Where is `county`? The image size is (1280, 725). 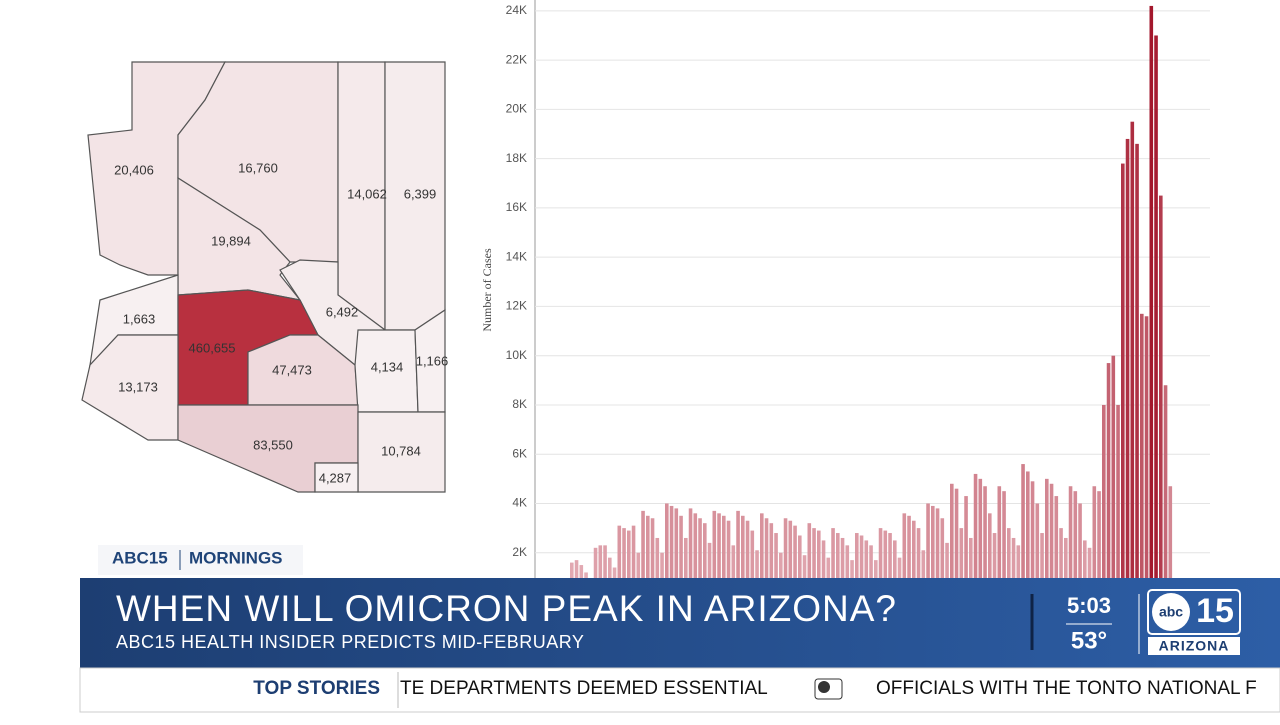
county is located at coordinates (336, 477).